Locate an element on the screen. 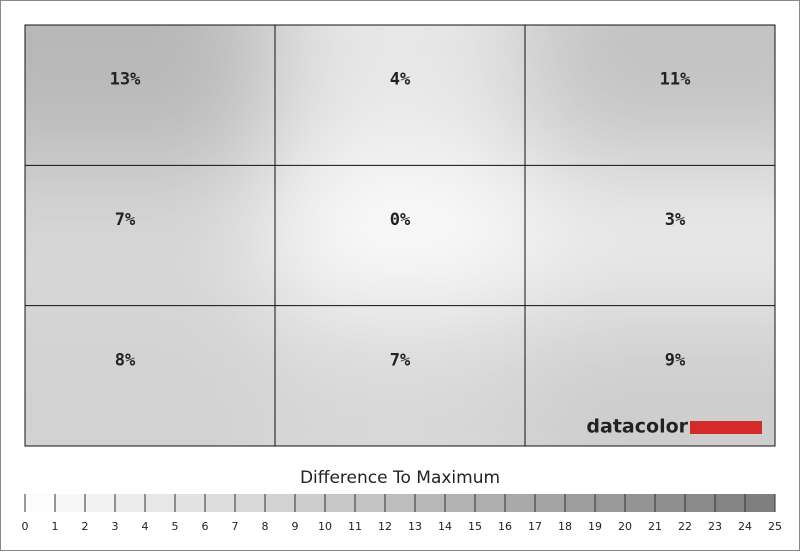  colorbar-tick-label: 11 is located at coordinates (355, 526).